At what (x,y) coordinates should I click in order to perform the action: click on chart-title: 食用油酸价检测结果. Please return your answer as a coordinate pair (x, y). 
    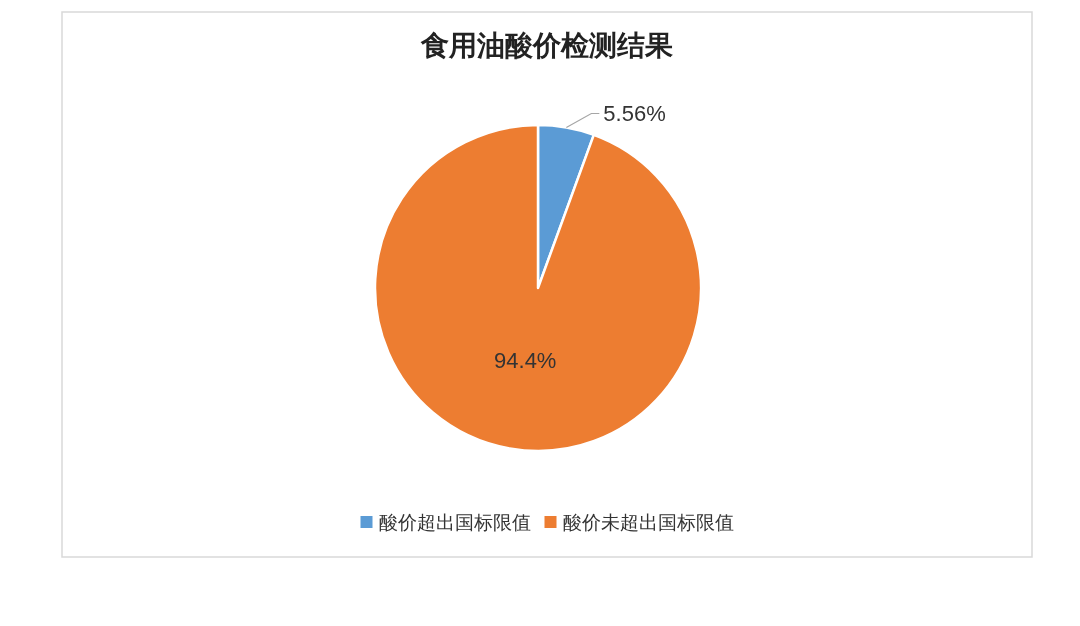
    Looking at the image, I should click on (546, 45).